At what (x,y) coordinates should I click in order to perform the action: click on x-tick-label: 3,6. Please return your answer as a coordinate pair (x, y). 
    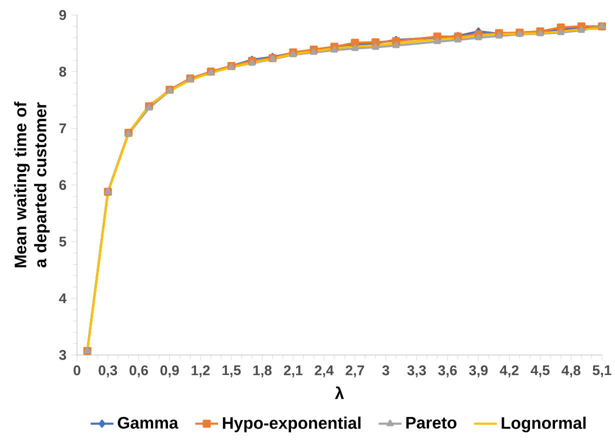
    Looking at the image, I should click on (447, 371).